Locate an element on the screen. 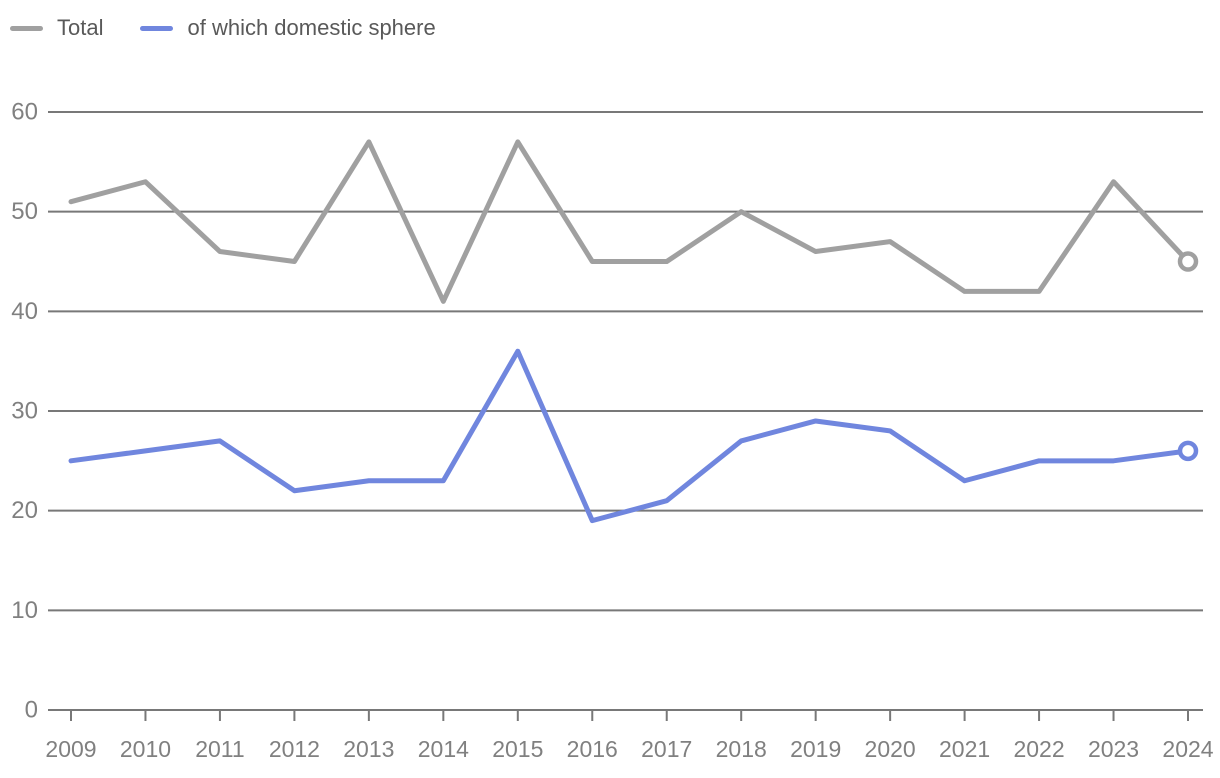 This screenshot has height=778, width=1220. domestic-sphere-end-marker is located at coordinates (1188, 451).